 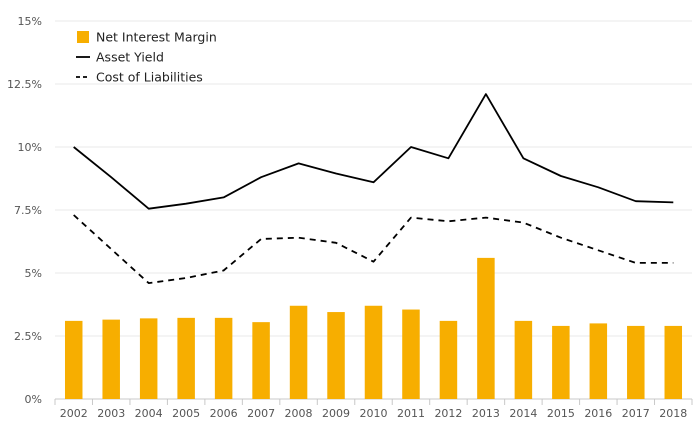 I want to click on y-axis-labels: 0% 2.5% 5% 7.5% 10% 12.5% 15%, so click(x=24, y=210).